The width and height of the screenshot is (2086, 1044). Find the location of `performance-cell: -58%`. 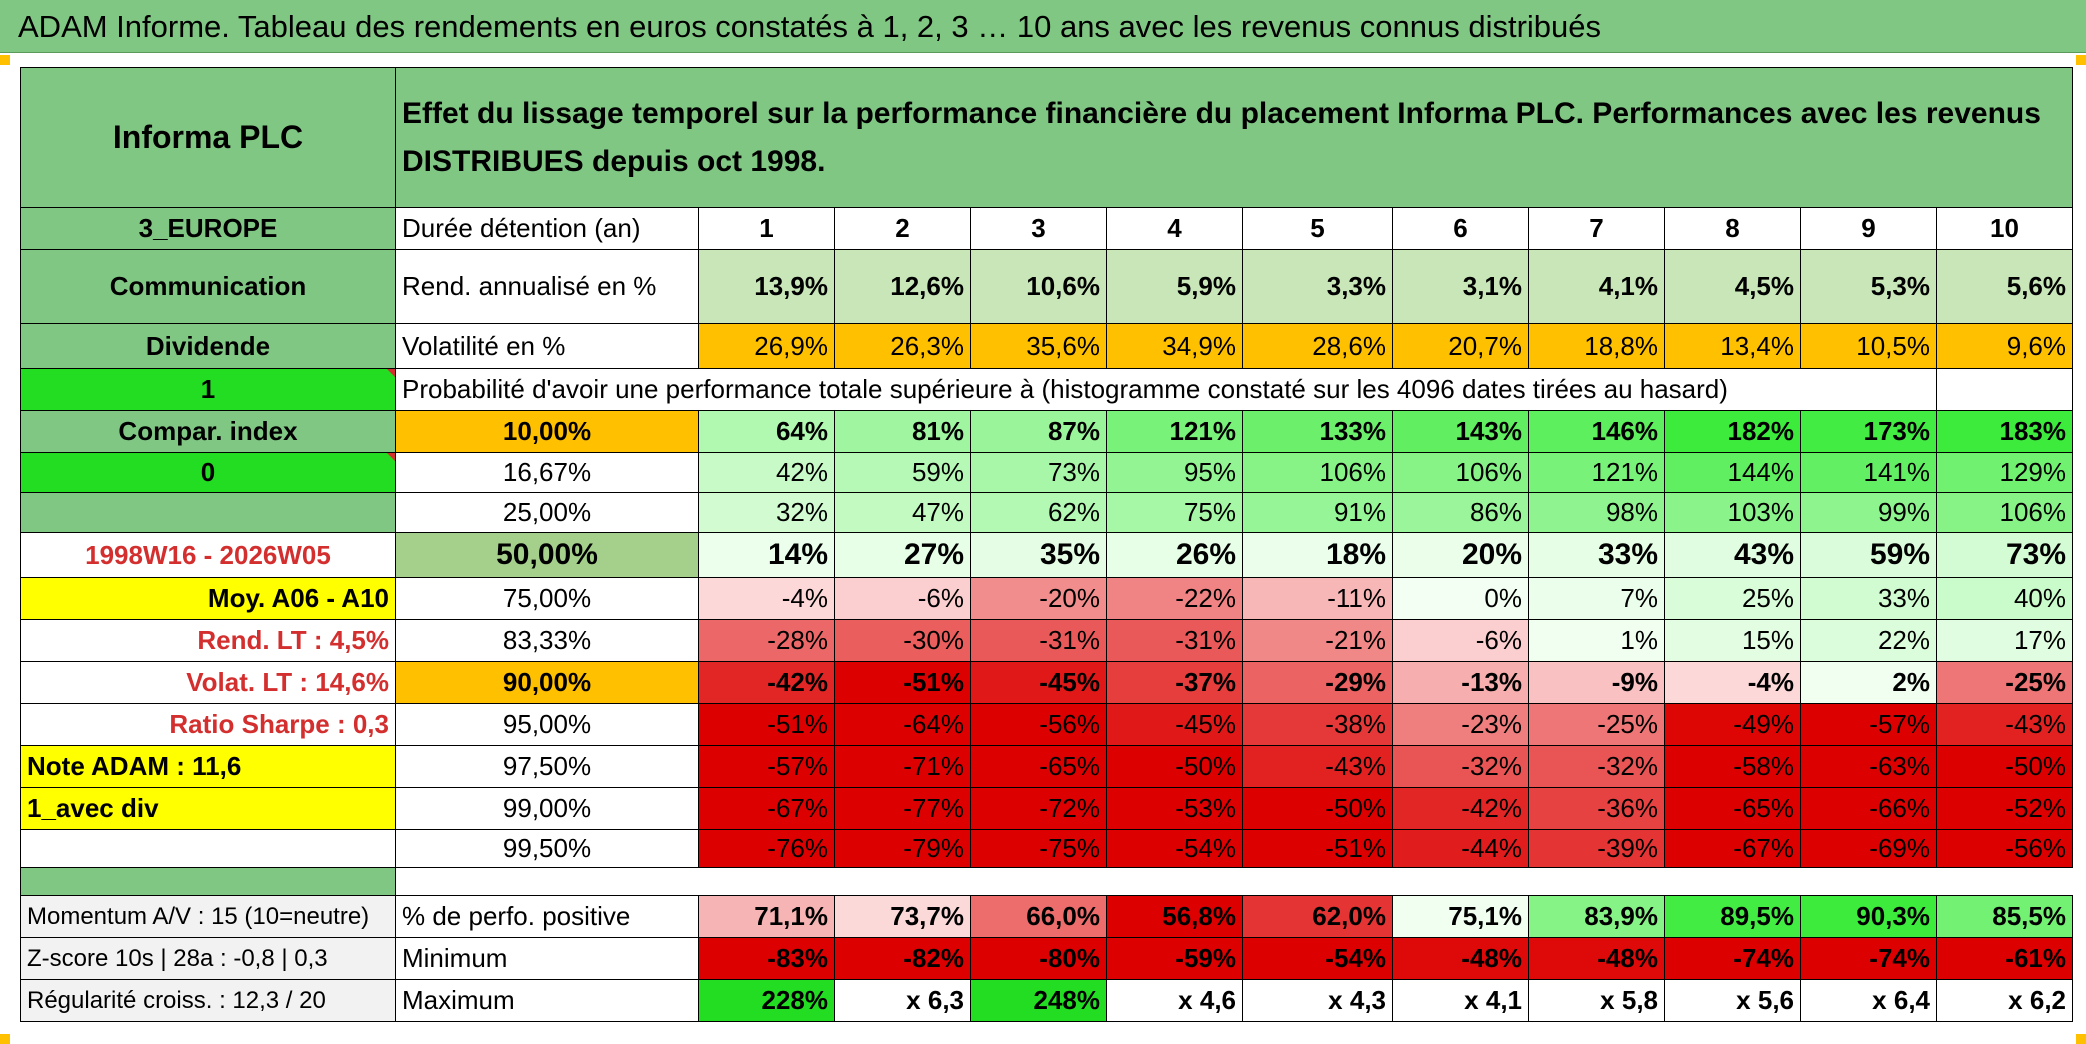

performance-cell: -58% is located at coordinates (1732, 766).